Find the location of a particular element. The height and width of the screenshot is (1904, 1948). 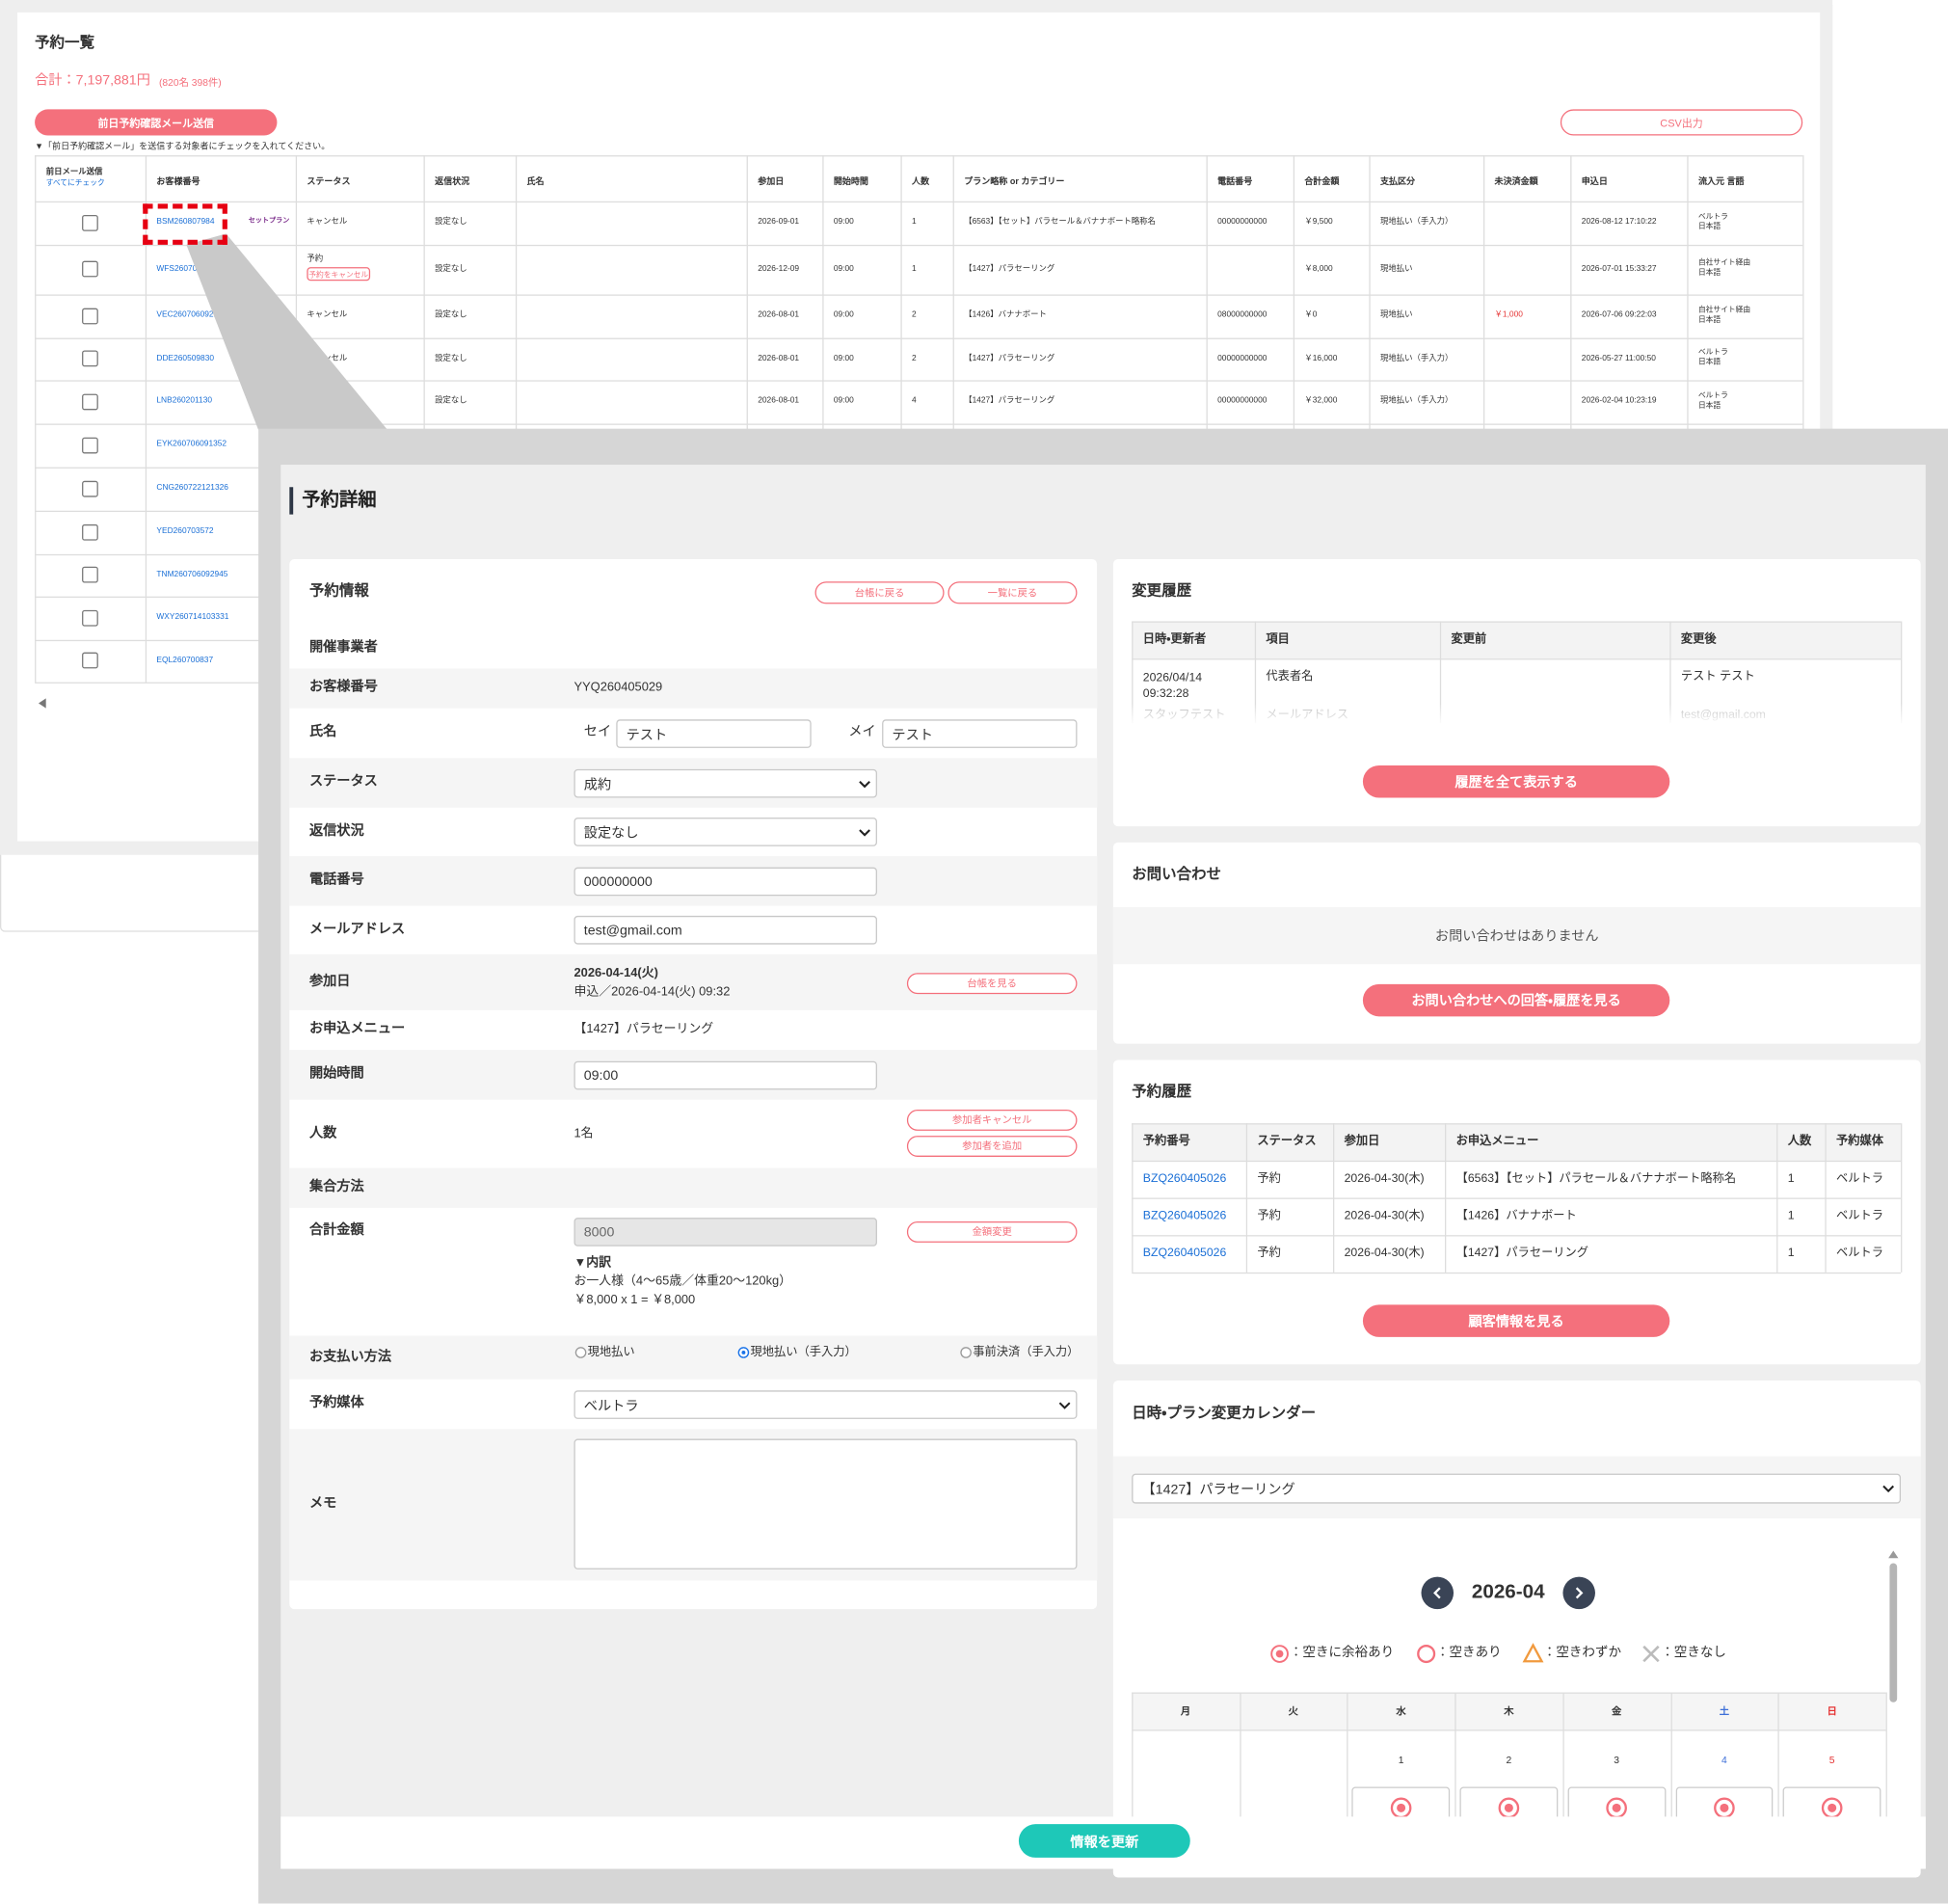

cancel-reservation: 予約をキャンセル is located at coordinates (339, 274).